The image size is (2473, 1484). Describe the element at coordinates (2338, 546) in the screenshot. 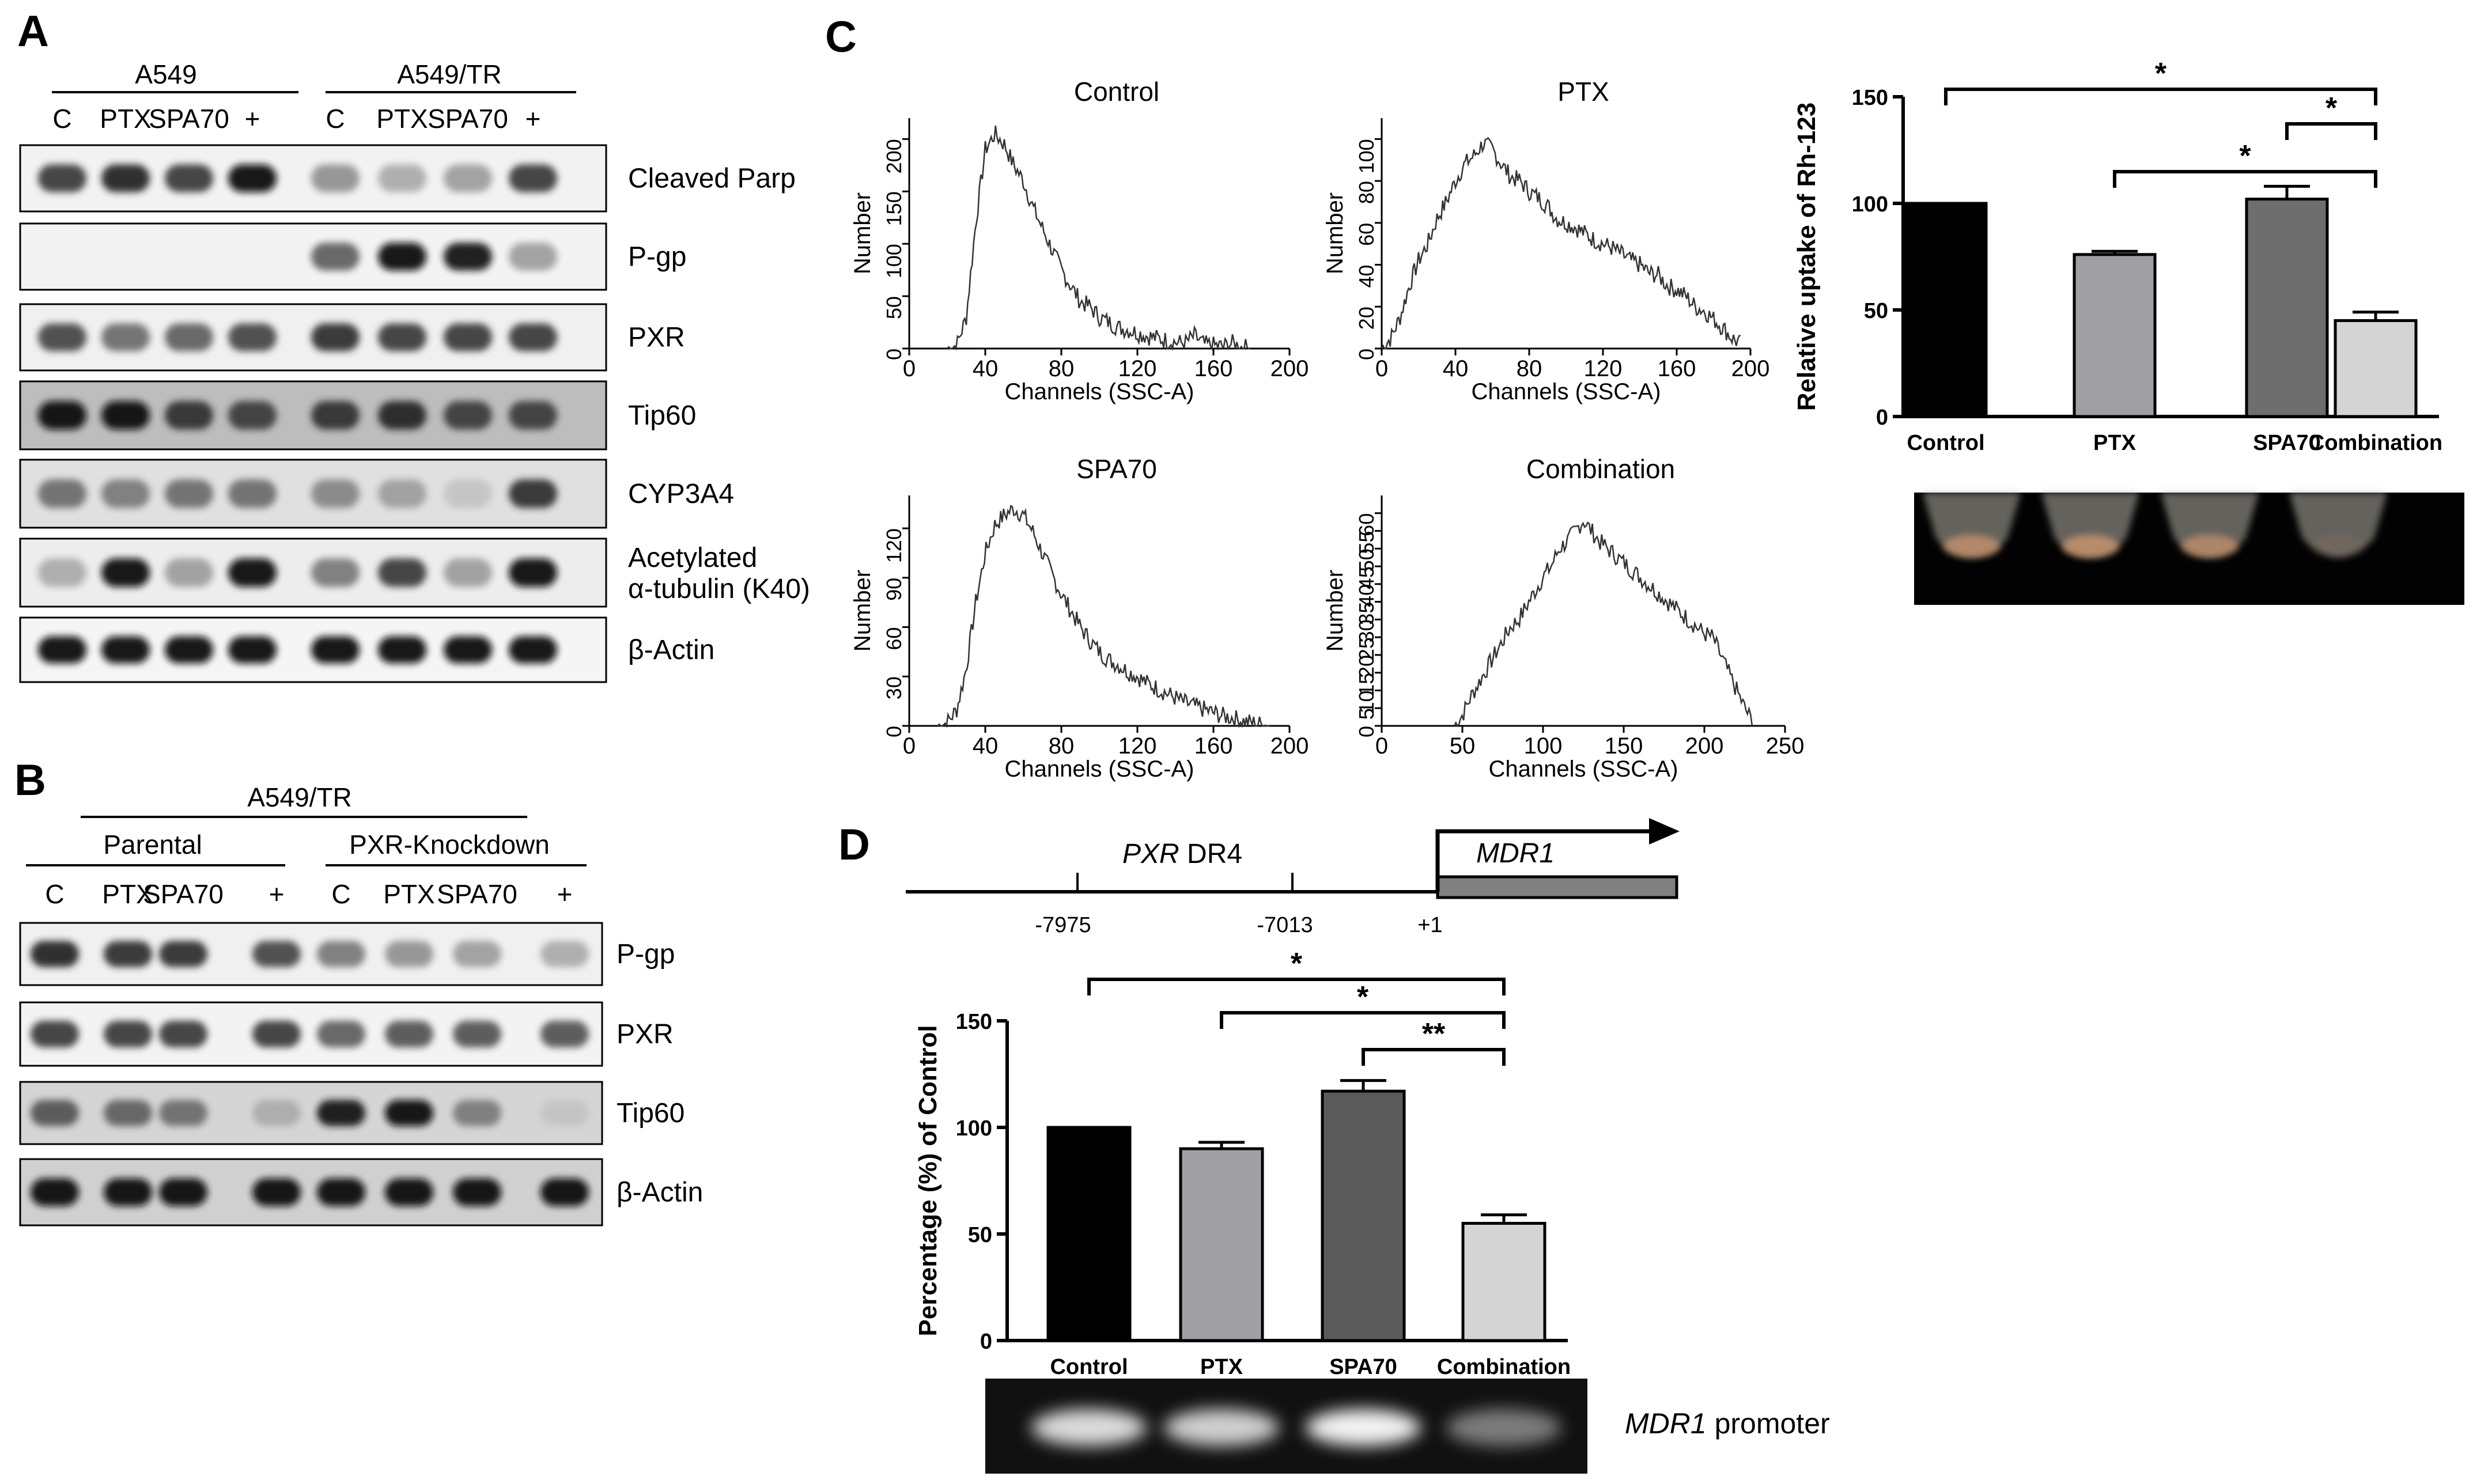

I see `tube-pellet` at that location.